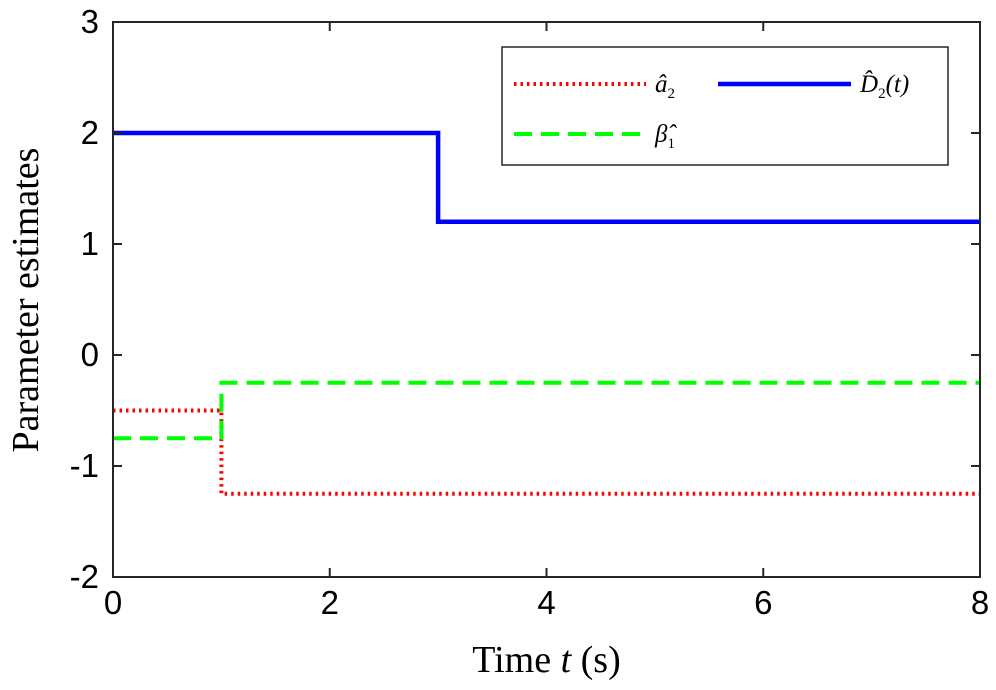 This screenshot has width=996, height=690. What do you see at coordinates (898, 84) in the screenshot?
I see `legend-label-suffix: (t)` at bounding box center [898, 84].